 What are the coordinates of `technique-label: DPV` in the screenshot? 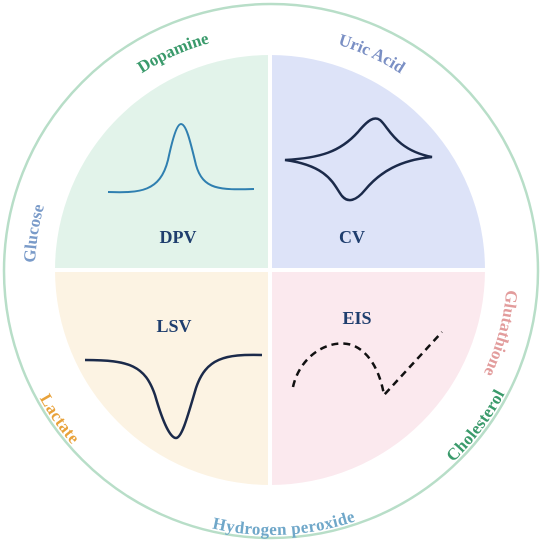 It's located at (178, 237).